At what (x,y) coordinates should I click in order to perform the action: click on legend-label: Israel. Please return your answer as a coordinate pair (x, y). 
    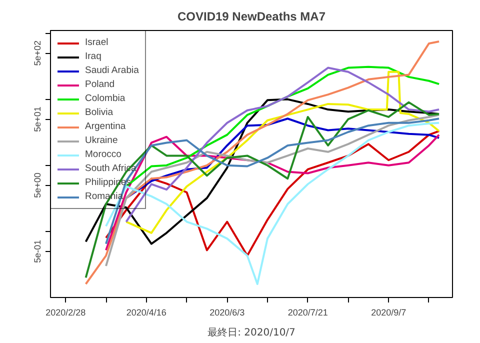
    Looking at the image, I should click on (96, 42).